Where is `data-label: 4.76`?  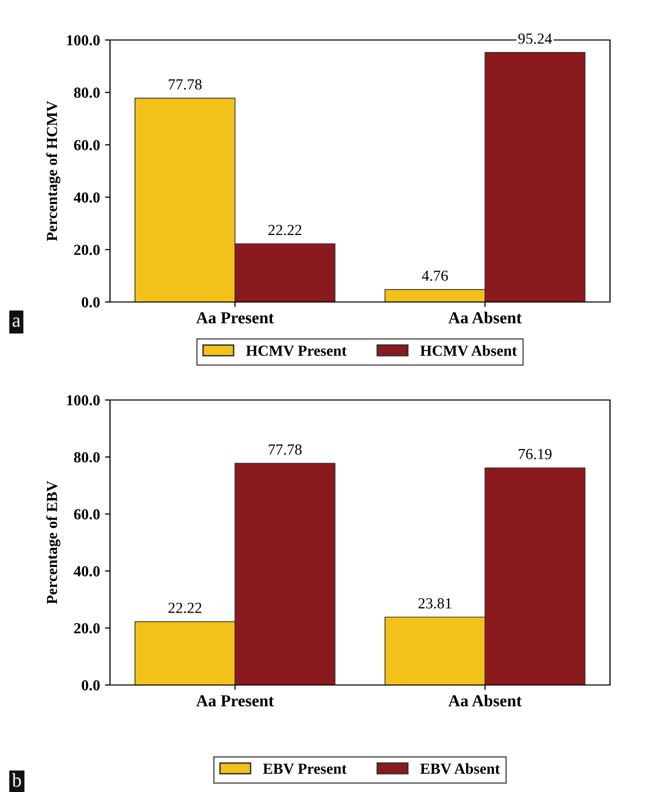 data-label: 4.76 is located at coordinates (435, 275).